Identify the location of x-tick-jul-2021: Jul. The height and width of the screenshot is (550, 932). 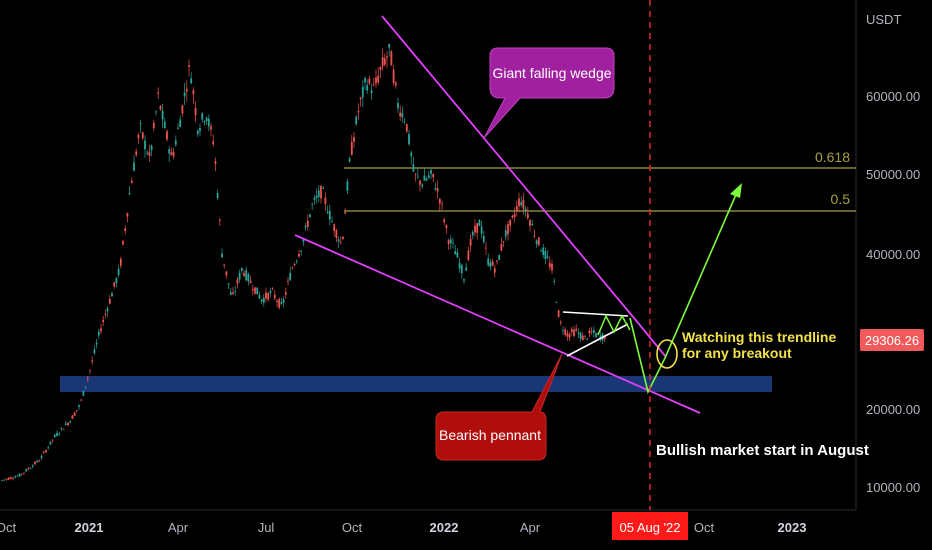
(266, 527).